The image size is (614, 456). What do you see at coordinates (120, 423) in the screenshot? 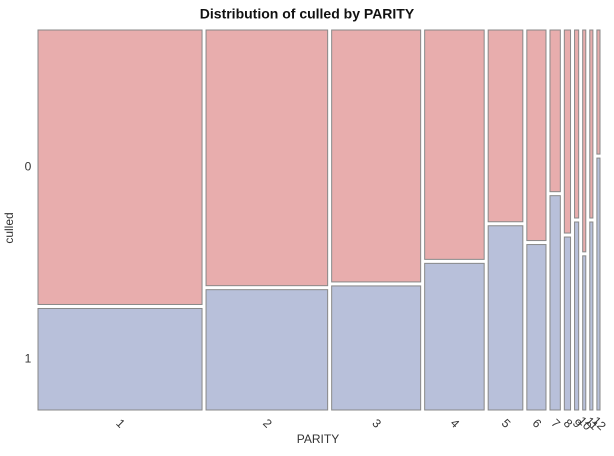
I see `x-tick-label: 1` at bounding box center [120, 423].